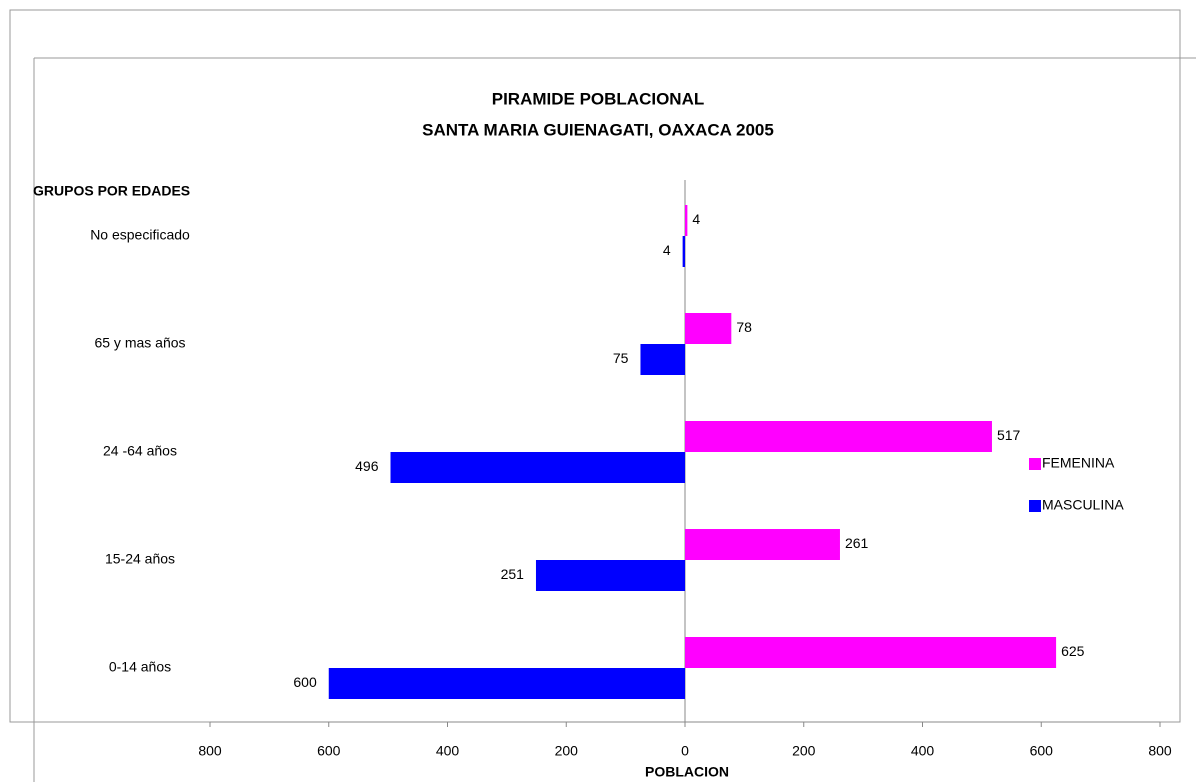  What do you see at coordinates (305, 682) in the screenshot?
I see `data-label: 600` at bounding box center [305, 682].